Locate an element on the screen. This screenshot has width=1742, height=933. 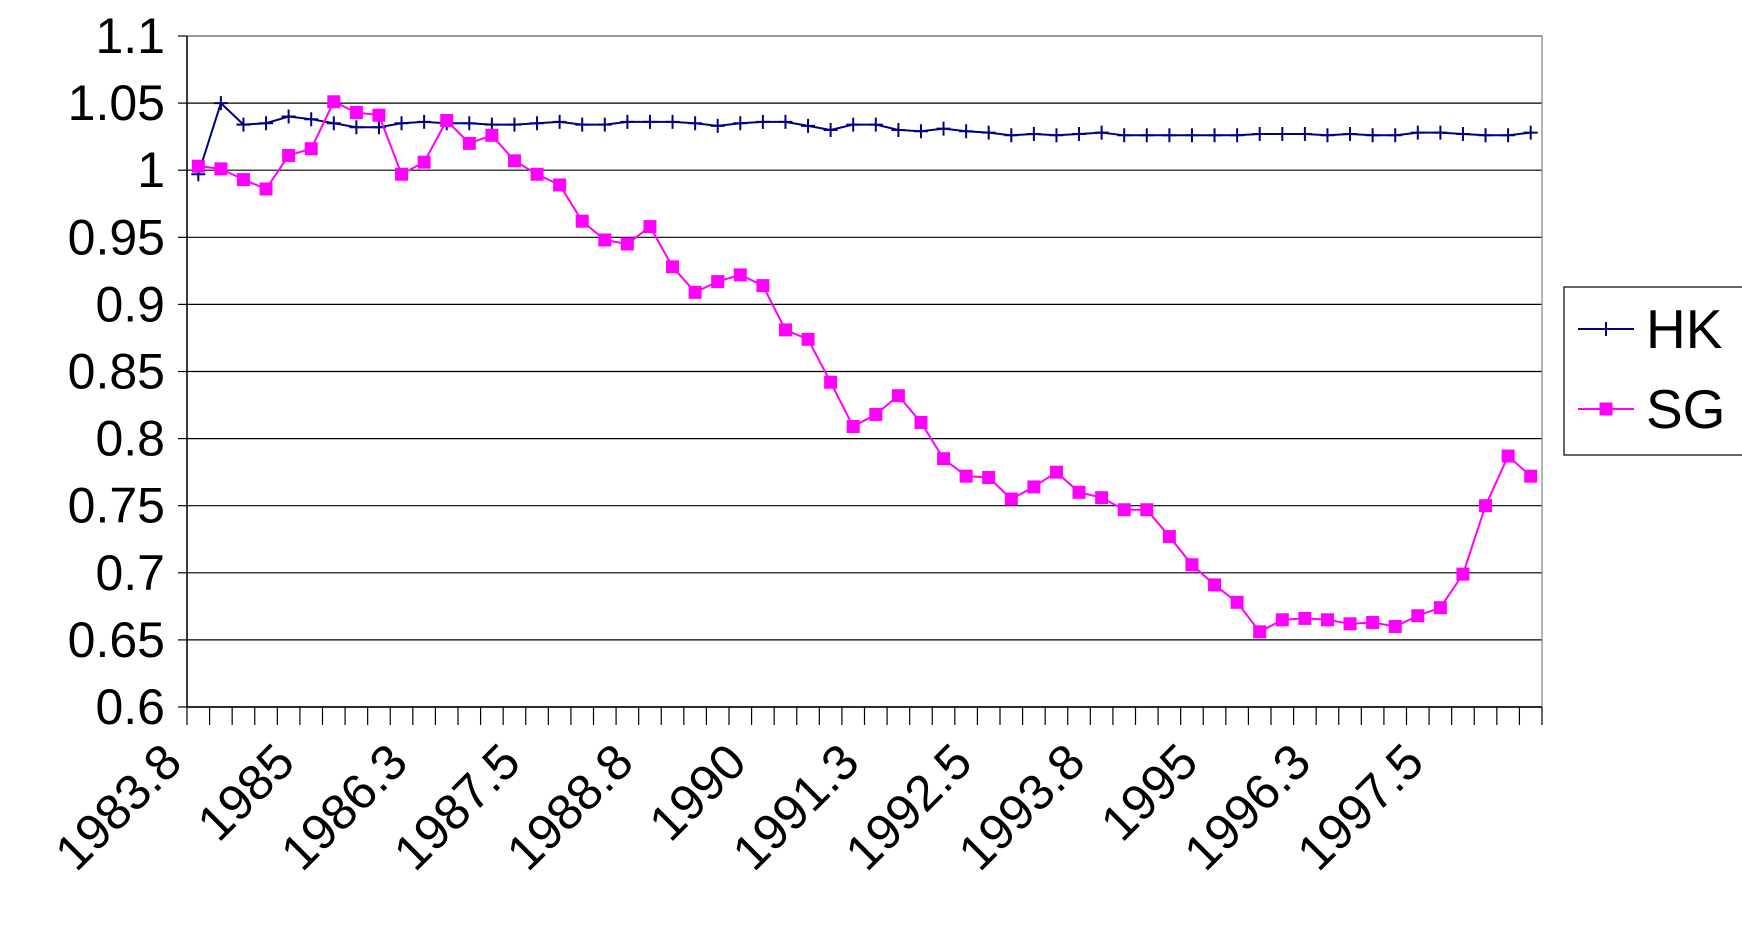
y-tick-label: 0.85 is located at coordinates (116, 372).